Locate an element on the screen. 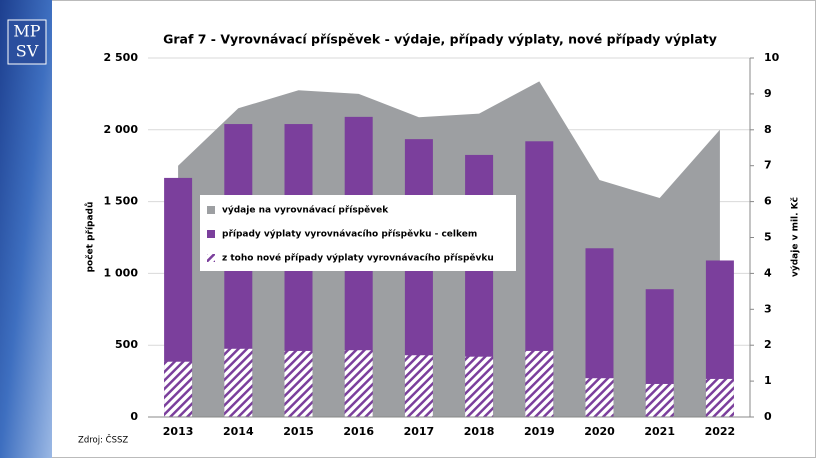 This screenshot has width=816, height=458. legend is located at coordinates (358, 233).